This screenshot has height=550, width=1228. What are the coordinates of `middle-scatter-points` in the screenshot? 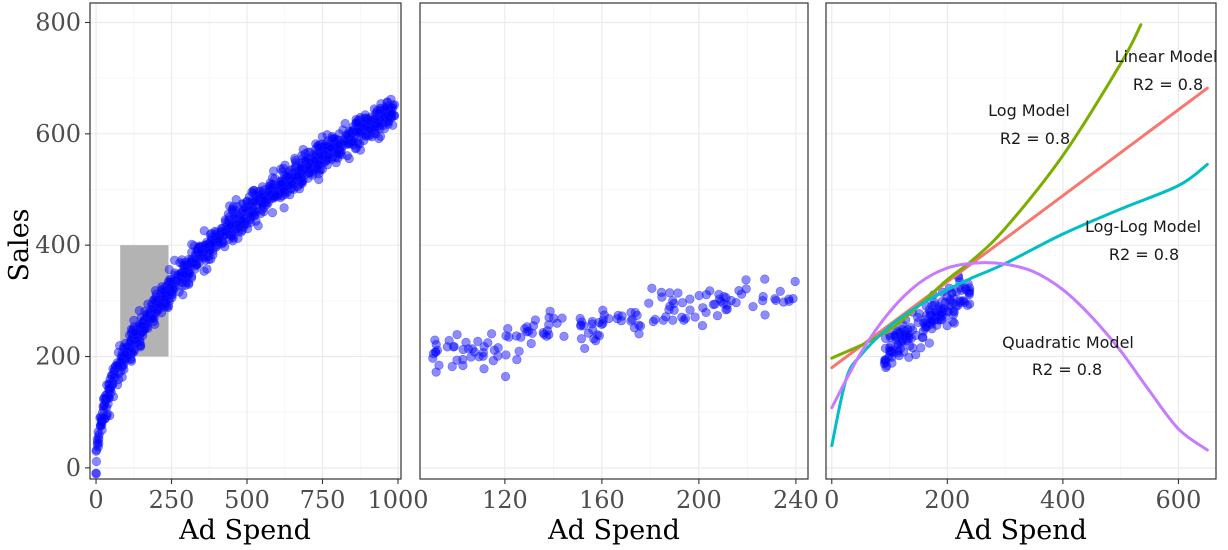 It's located at (614, 328).